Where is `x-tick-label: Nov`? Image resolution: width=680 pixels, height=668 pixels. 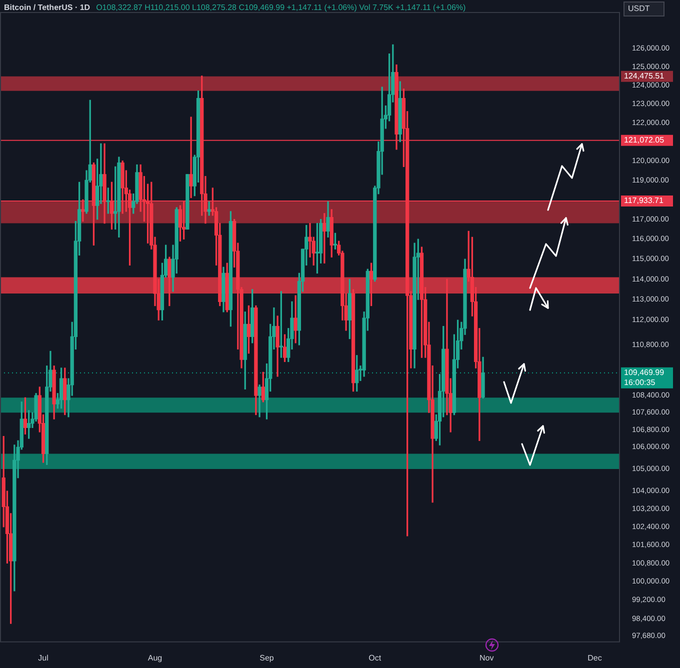
x-tick-label: Nov is located at coordinates (487, 657).